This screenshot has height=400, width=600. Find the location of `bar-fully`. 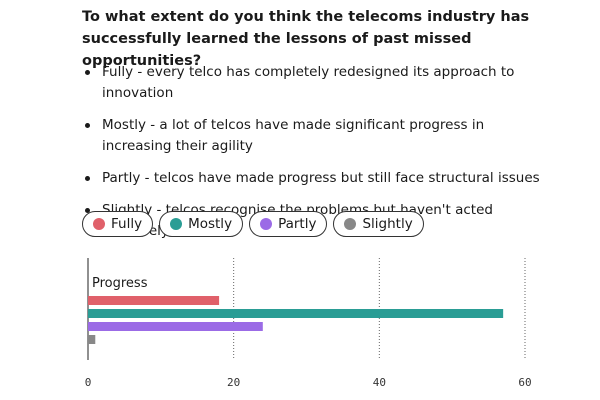

bar-fully is located at coordinates (154, 300).